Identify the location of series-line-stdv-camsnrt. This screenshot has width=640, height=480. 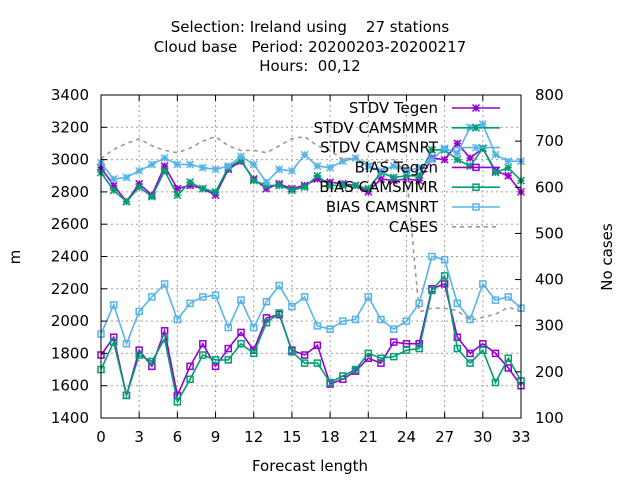
(310, 153).